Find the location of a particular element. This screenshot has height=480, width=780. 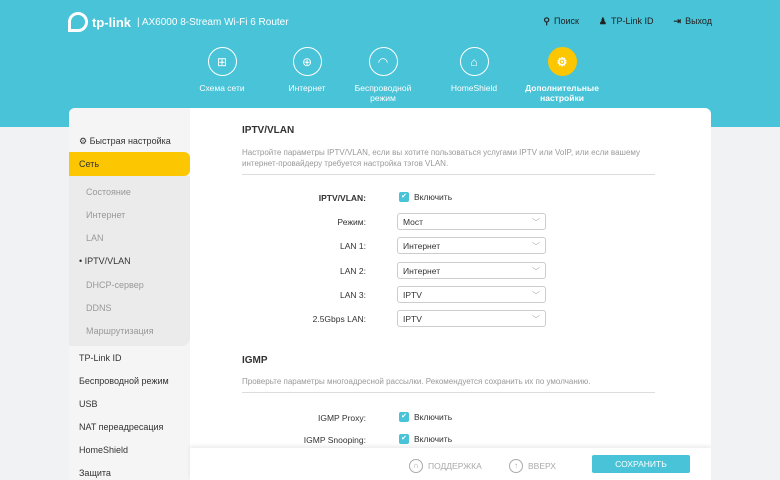

search-link: ⚲ Поиск is located at coordinates (561, 21).